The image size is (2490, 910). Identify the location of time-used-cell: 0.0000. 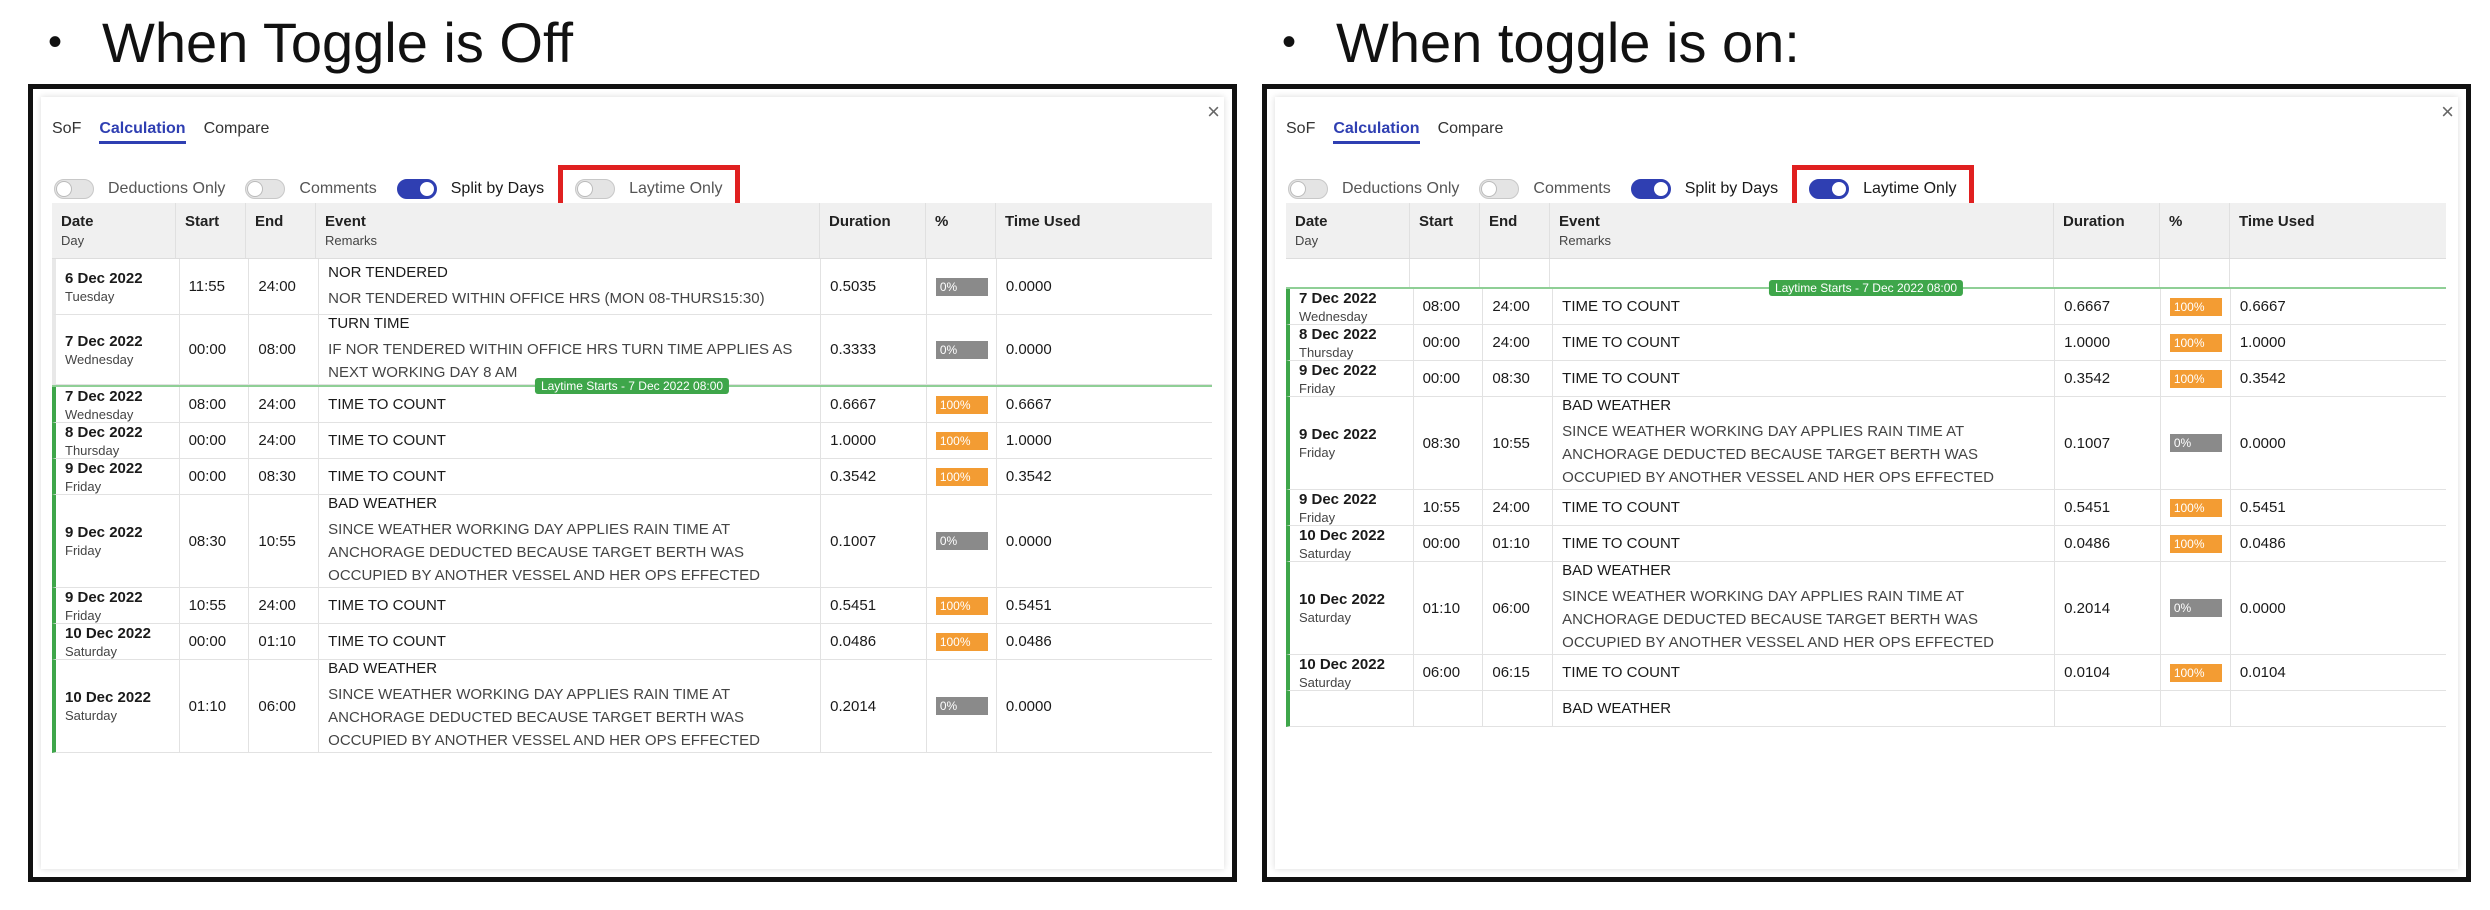
(1028, 706).